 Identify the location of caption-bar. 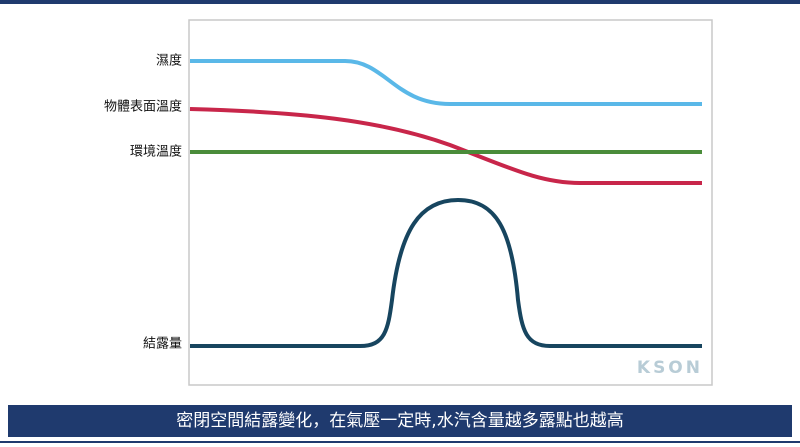
(400, 421).